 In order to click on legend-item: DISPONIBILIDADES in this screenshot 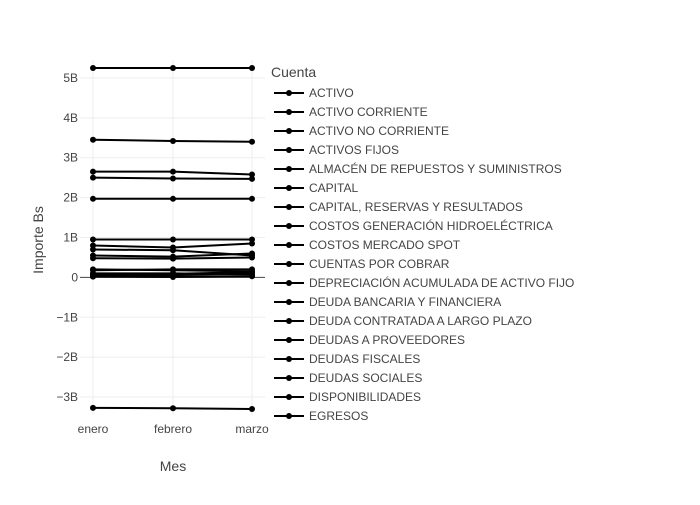, I will do `click(347, 397)`.